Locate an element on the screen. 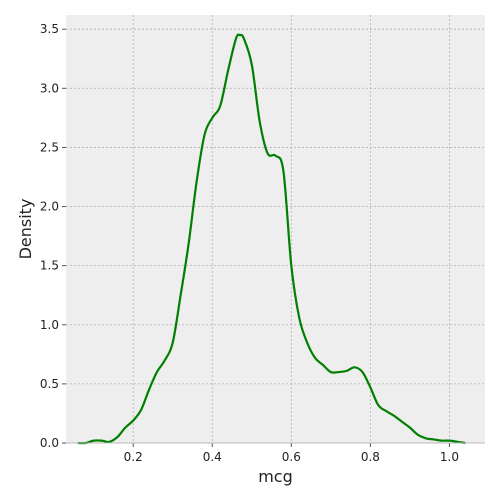 The width and height of the screenshot is (500, 500). y-tick-label: 3.0 is located at coordinates (49, 88).